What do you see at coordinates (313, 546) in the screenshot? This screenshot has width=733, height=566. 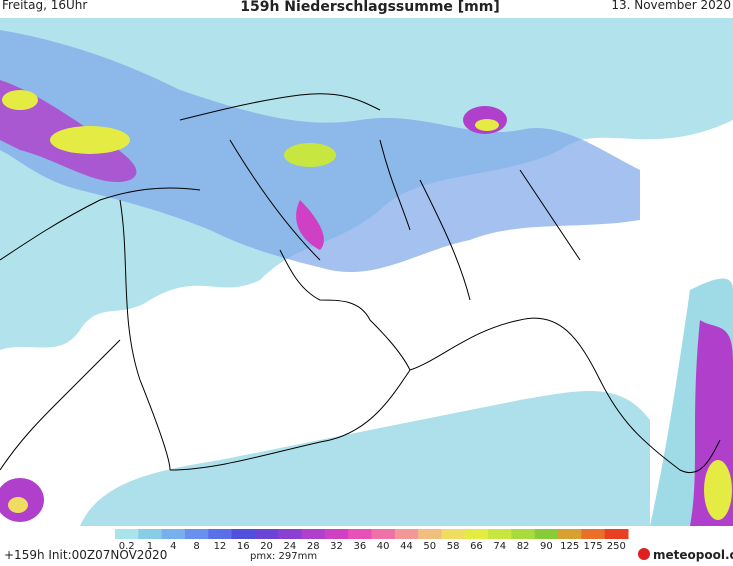 I see `legend-label: 28` at bounding box center [313, 546].